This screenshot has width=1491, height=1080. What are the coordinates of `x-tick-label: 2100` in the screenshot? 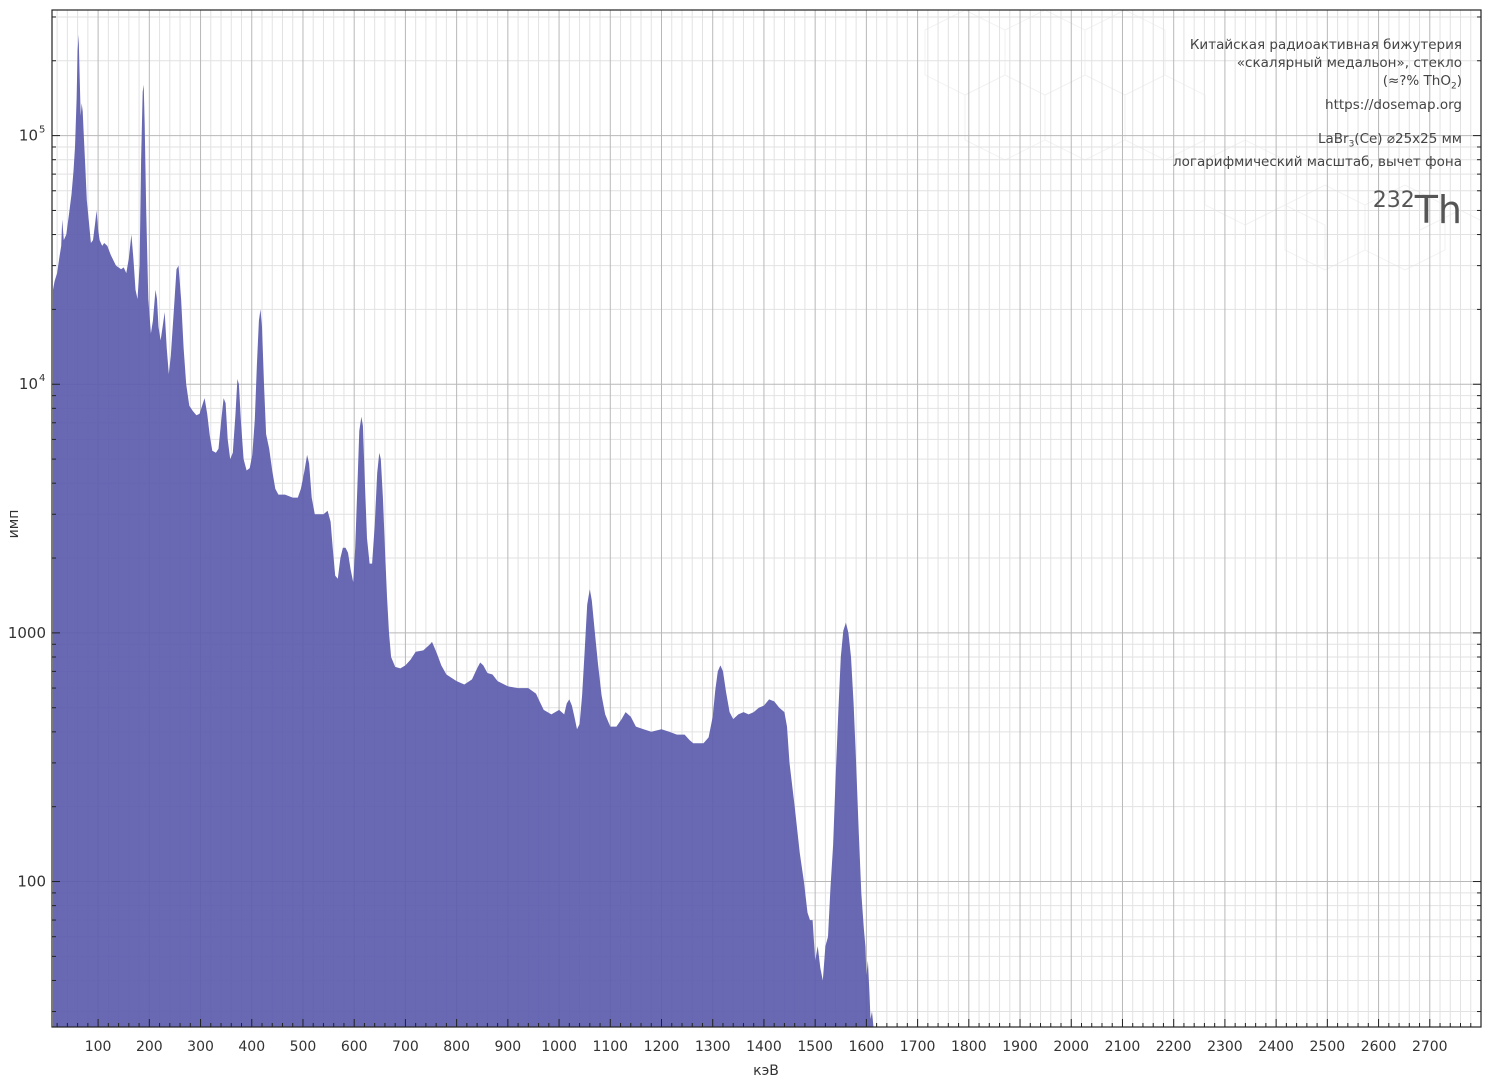 It's located at (1123, 1047).